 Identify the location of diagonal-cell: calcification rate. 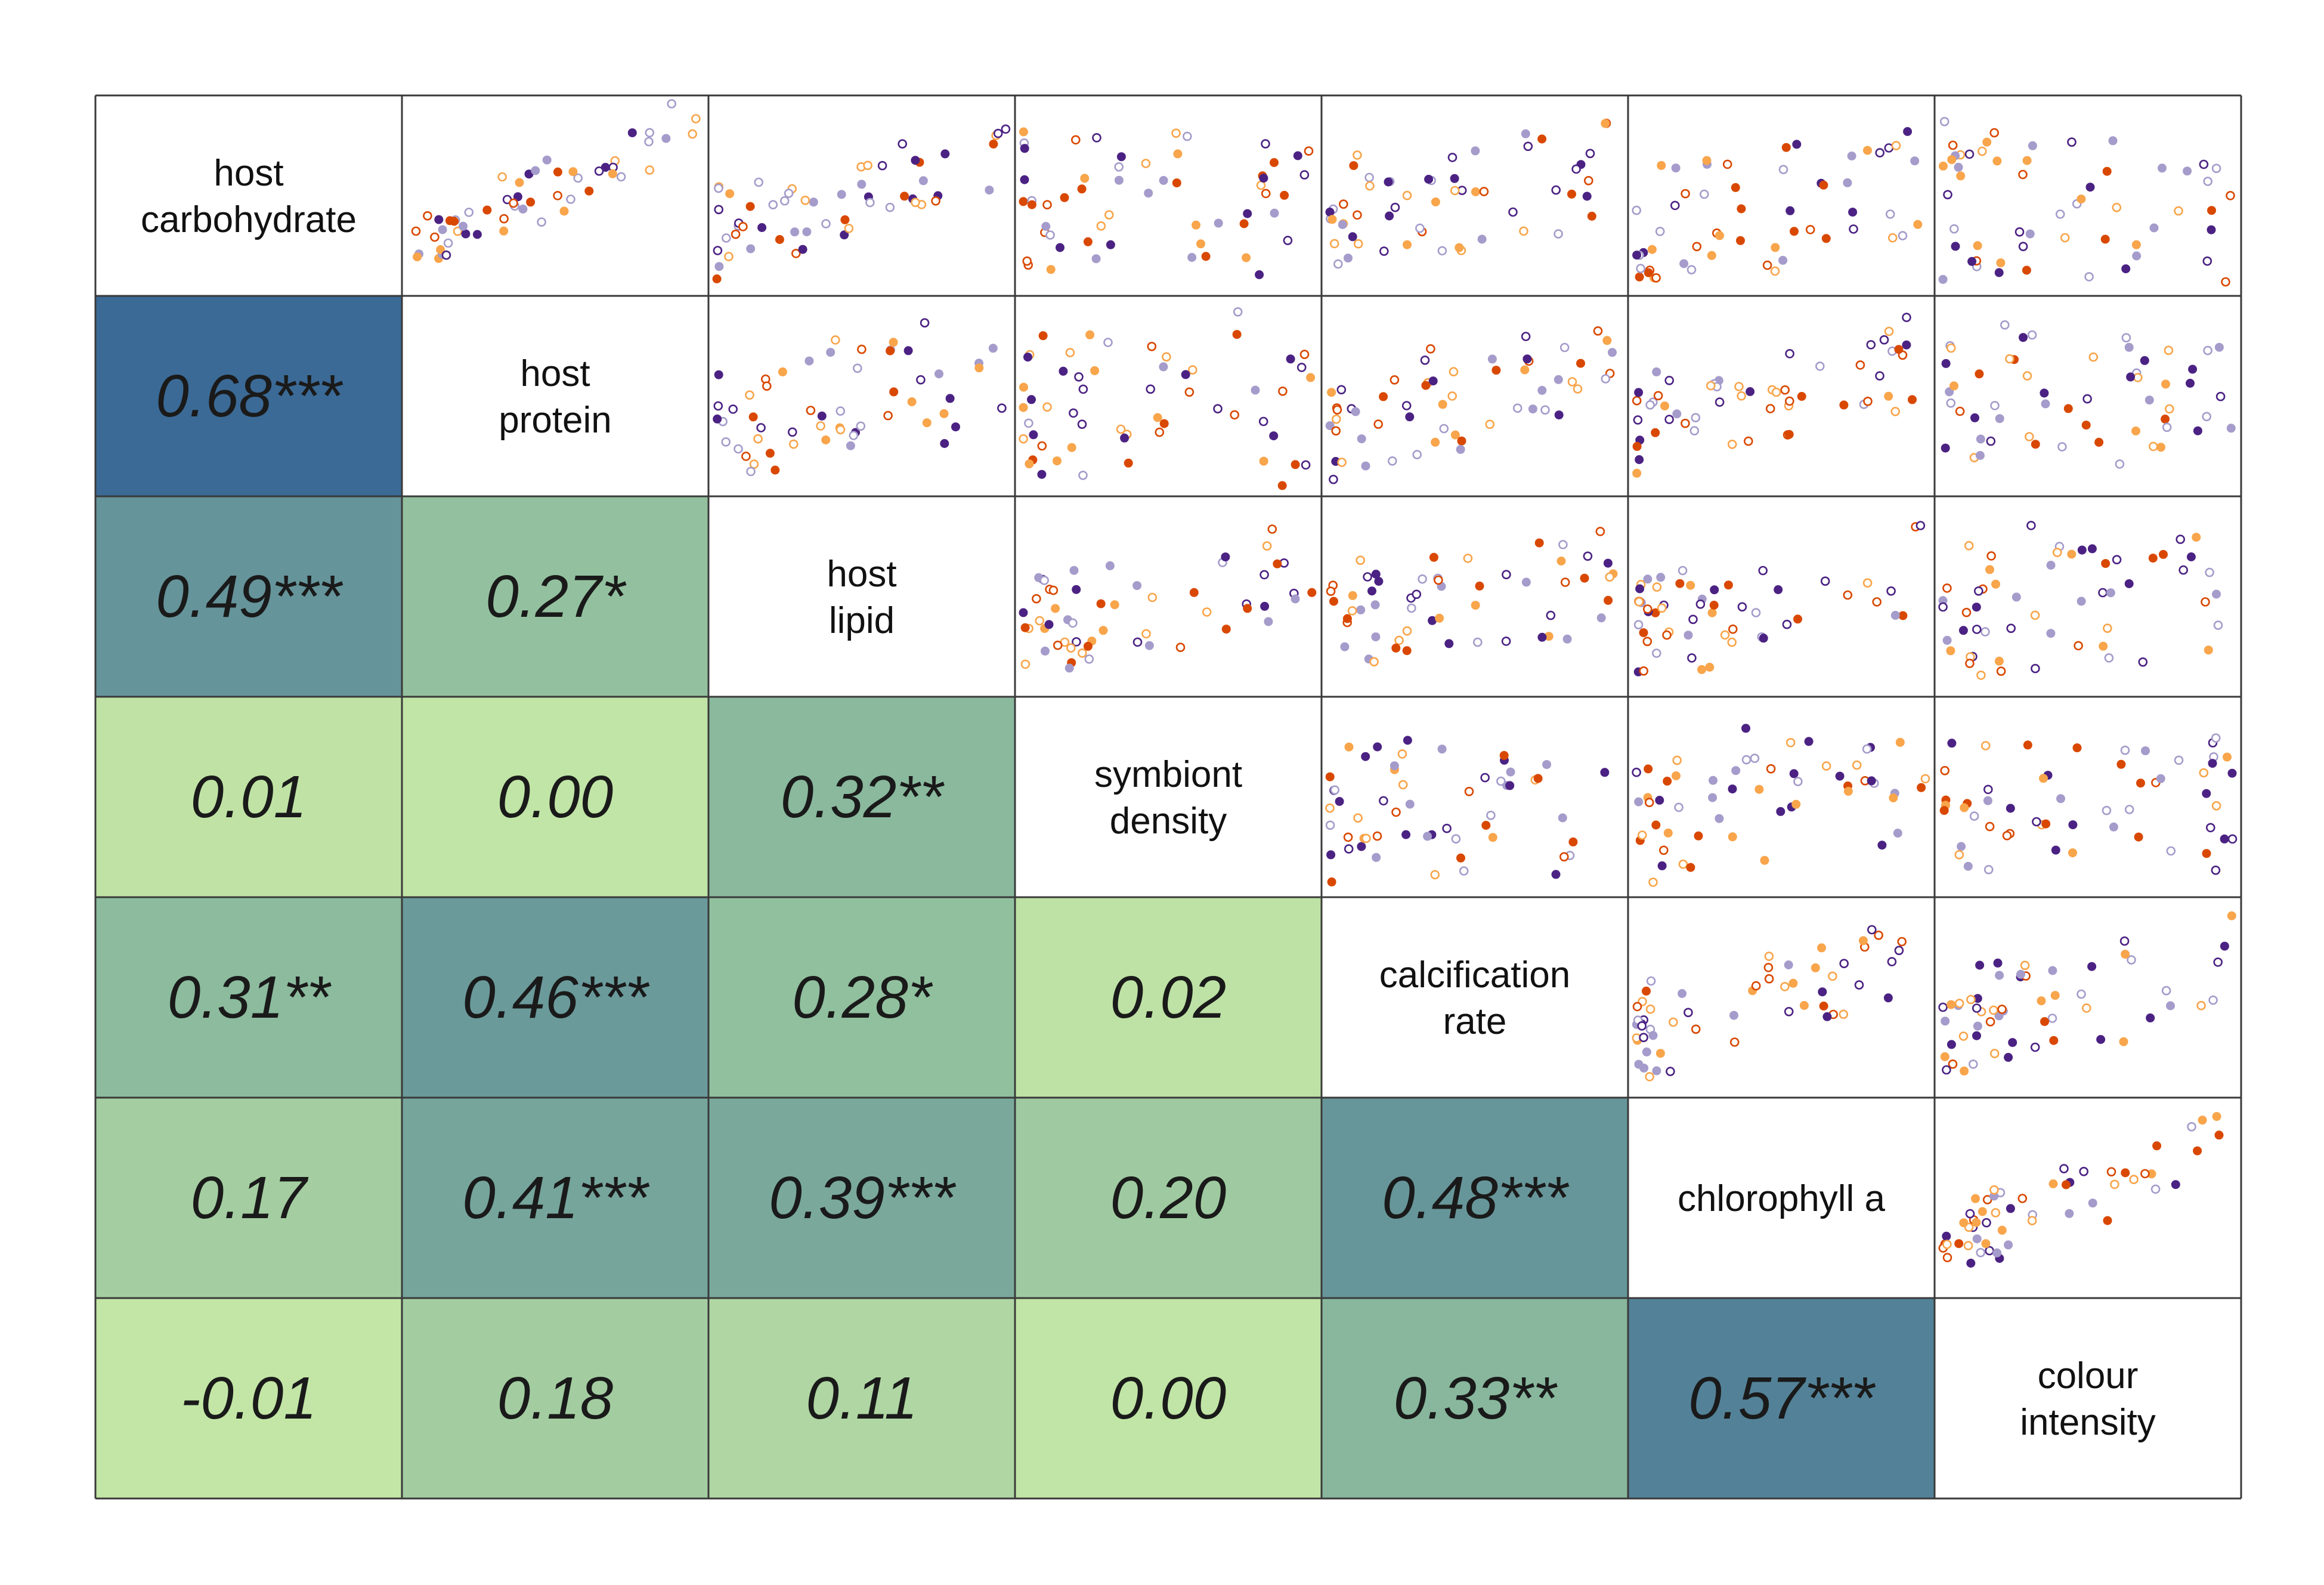
(1475, 998).